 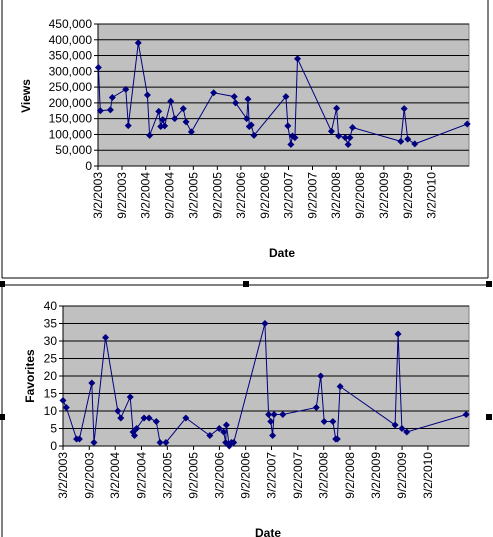 I want to click on favorites-y-tick-label: 40, so click(x=51, y=306).